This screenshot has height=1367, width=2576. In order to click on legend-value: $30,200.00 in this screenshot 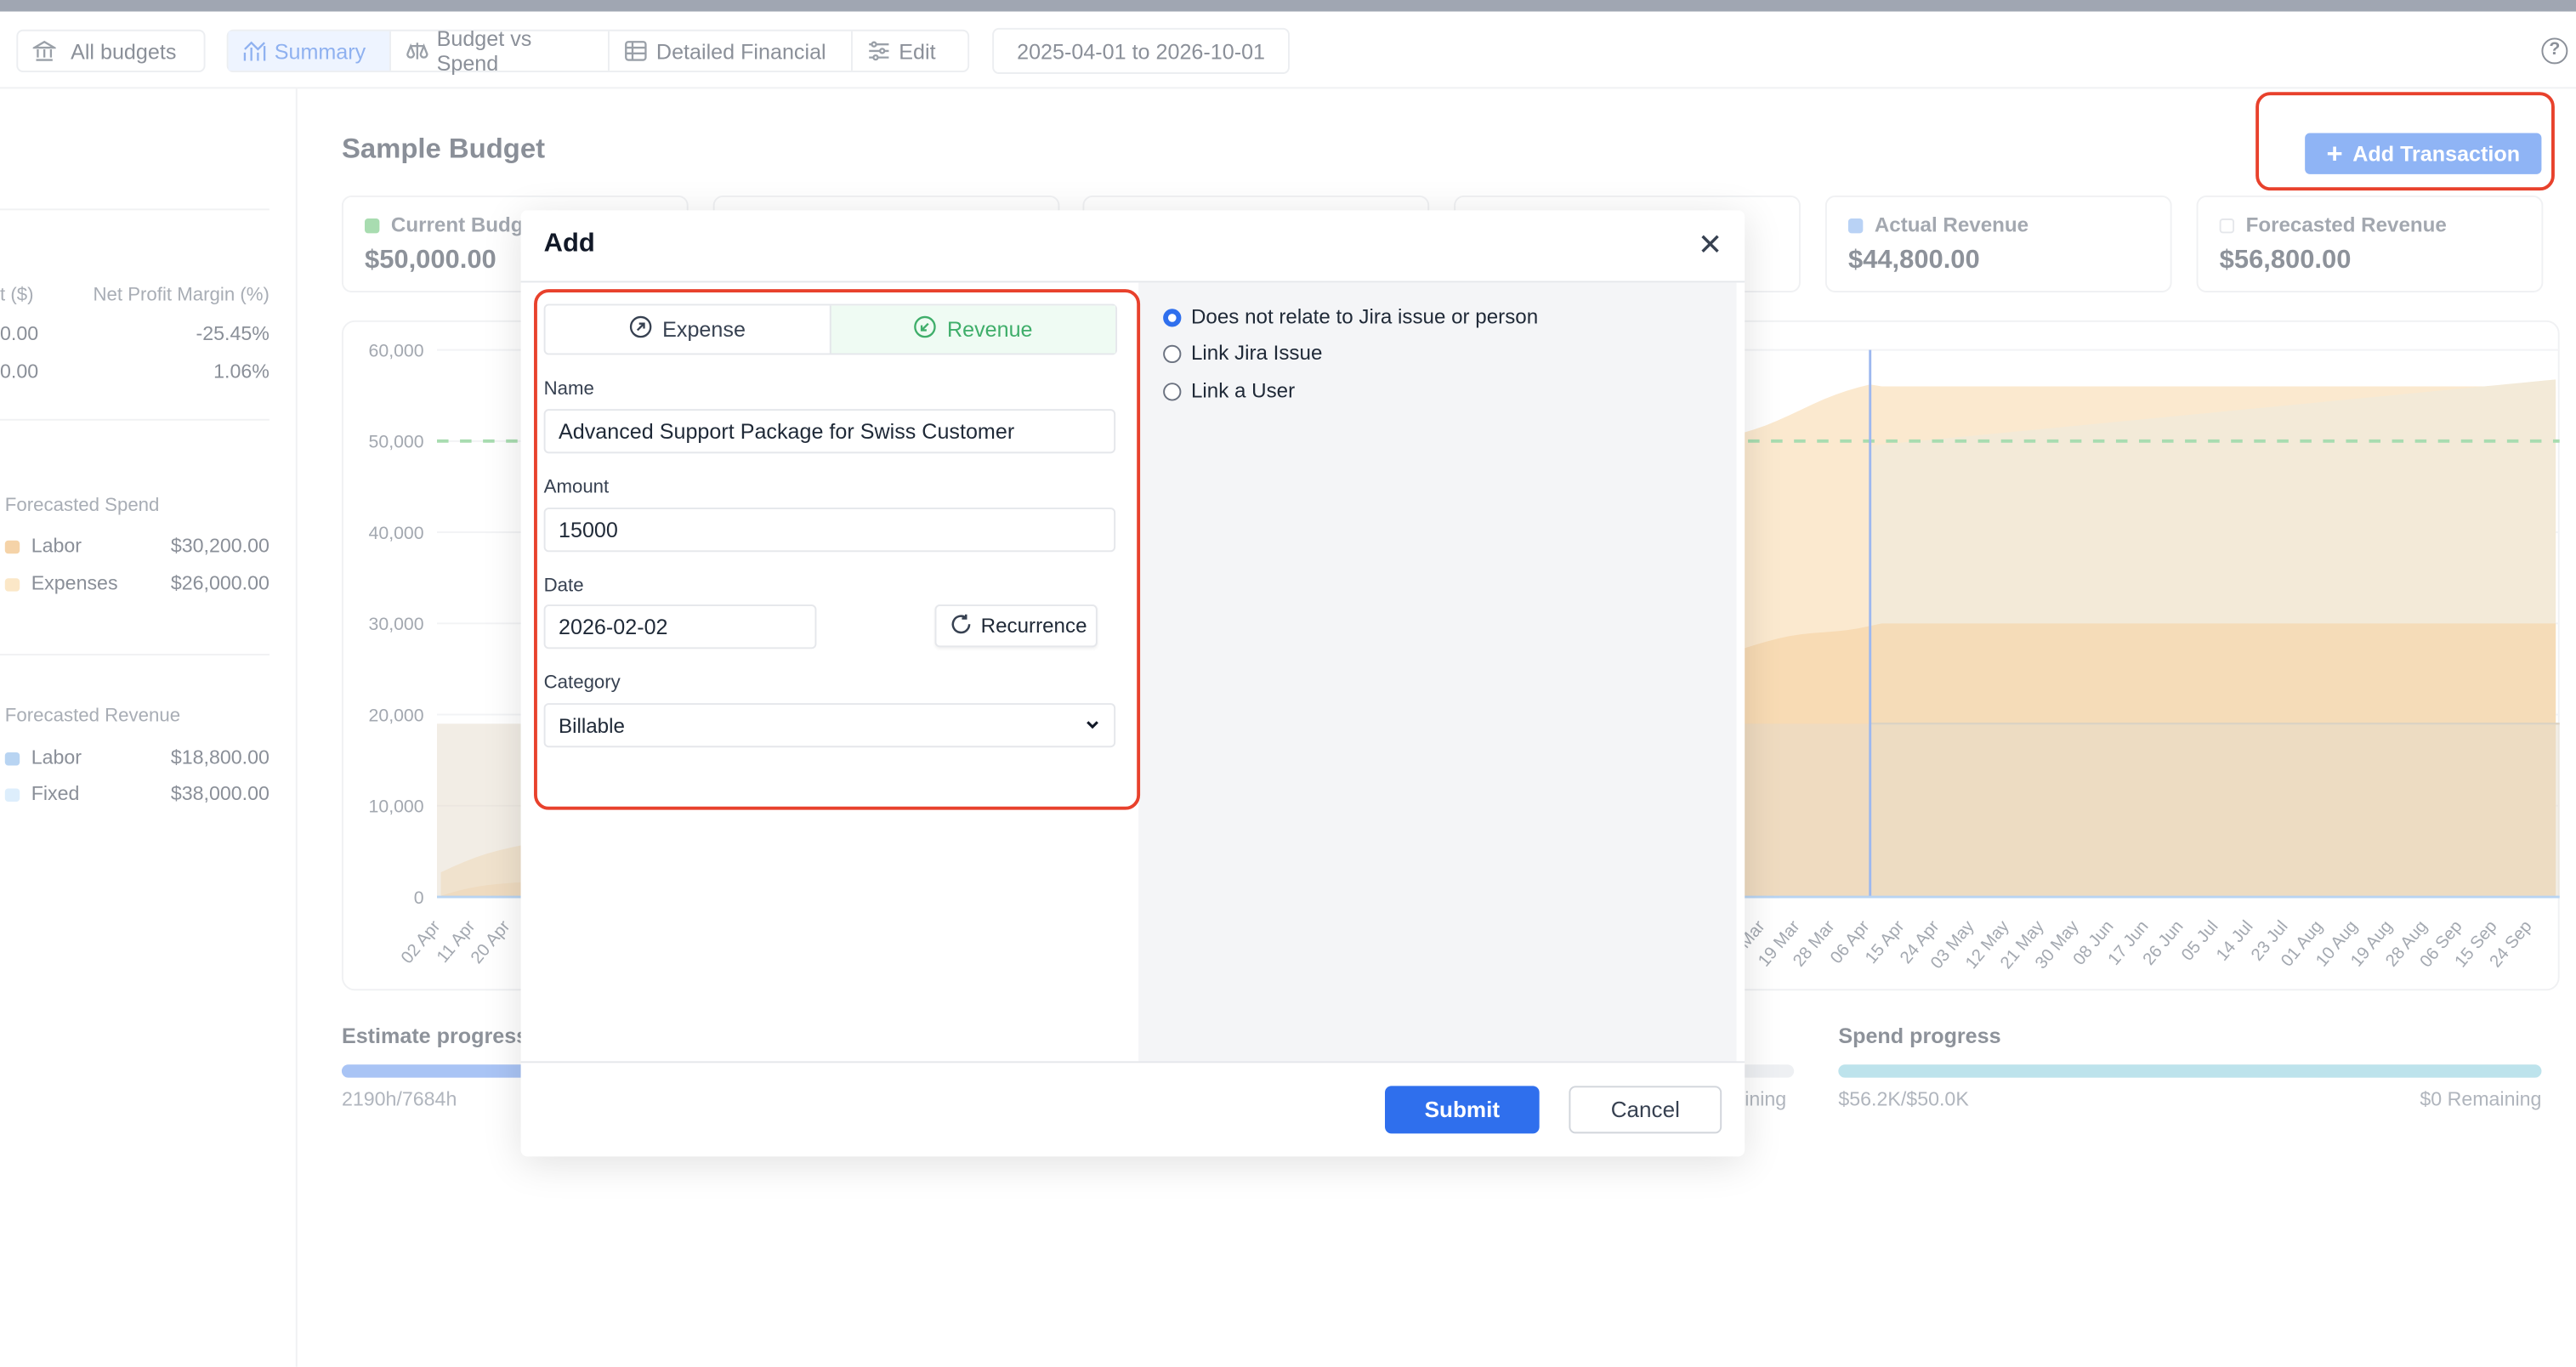, I will do `click(220, 546)`.